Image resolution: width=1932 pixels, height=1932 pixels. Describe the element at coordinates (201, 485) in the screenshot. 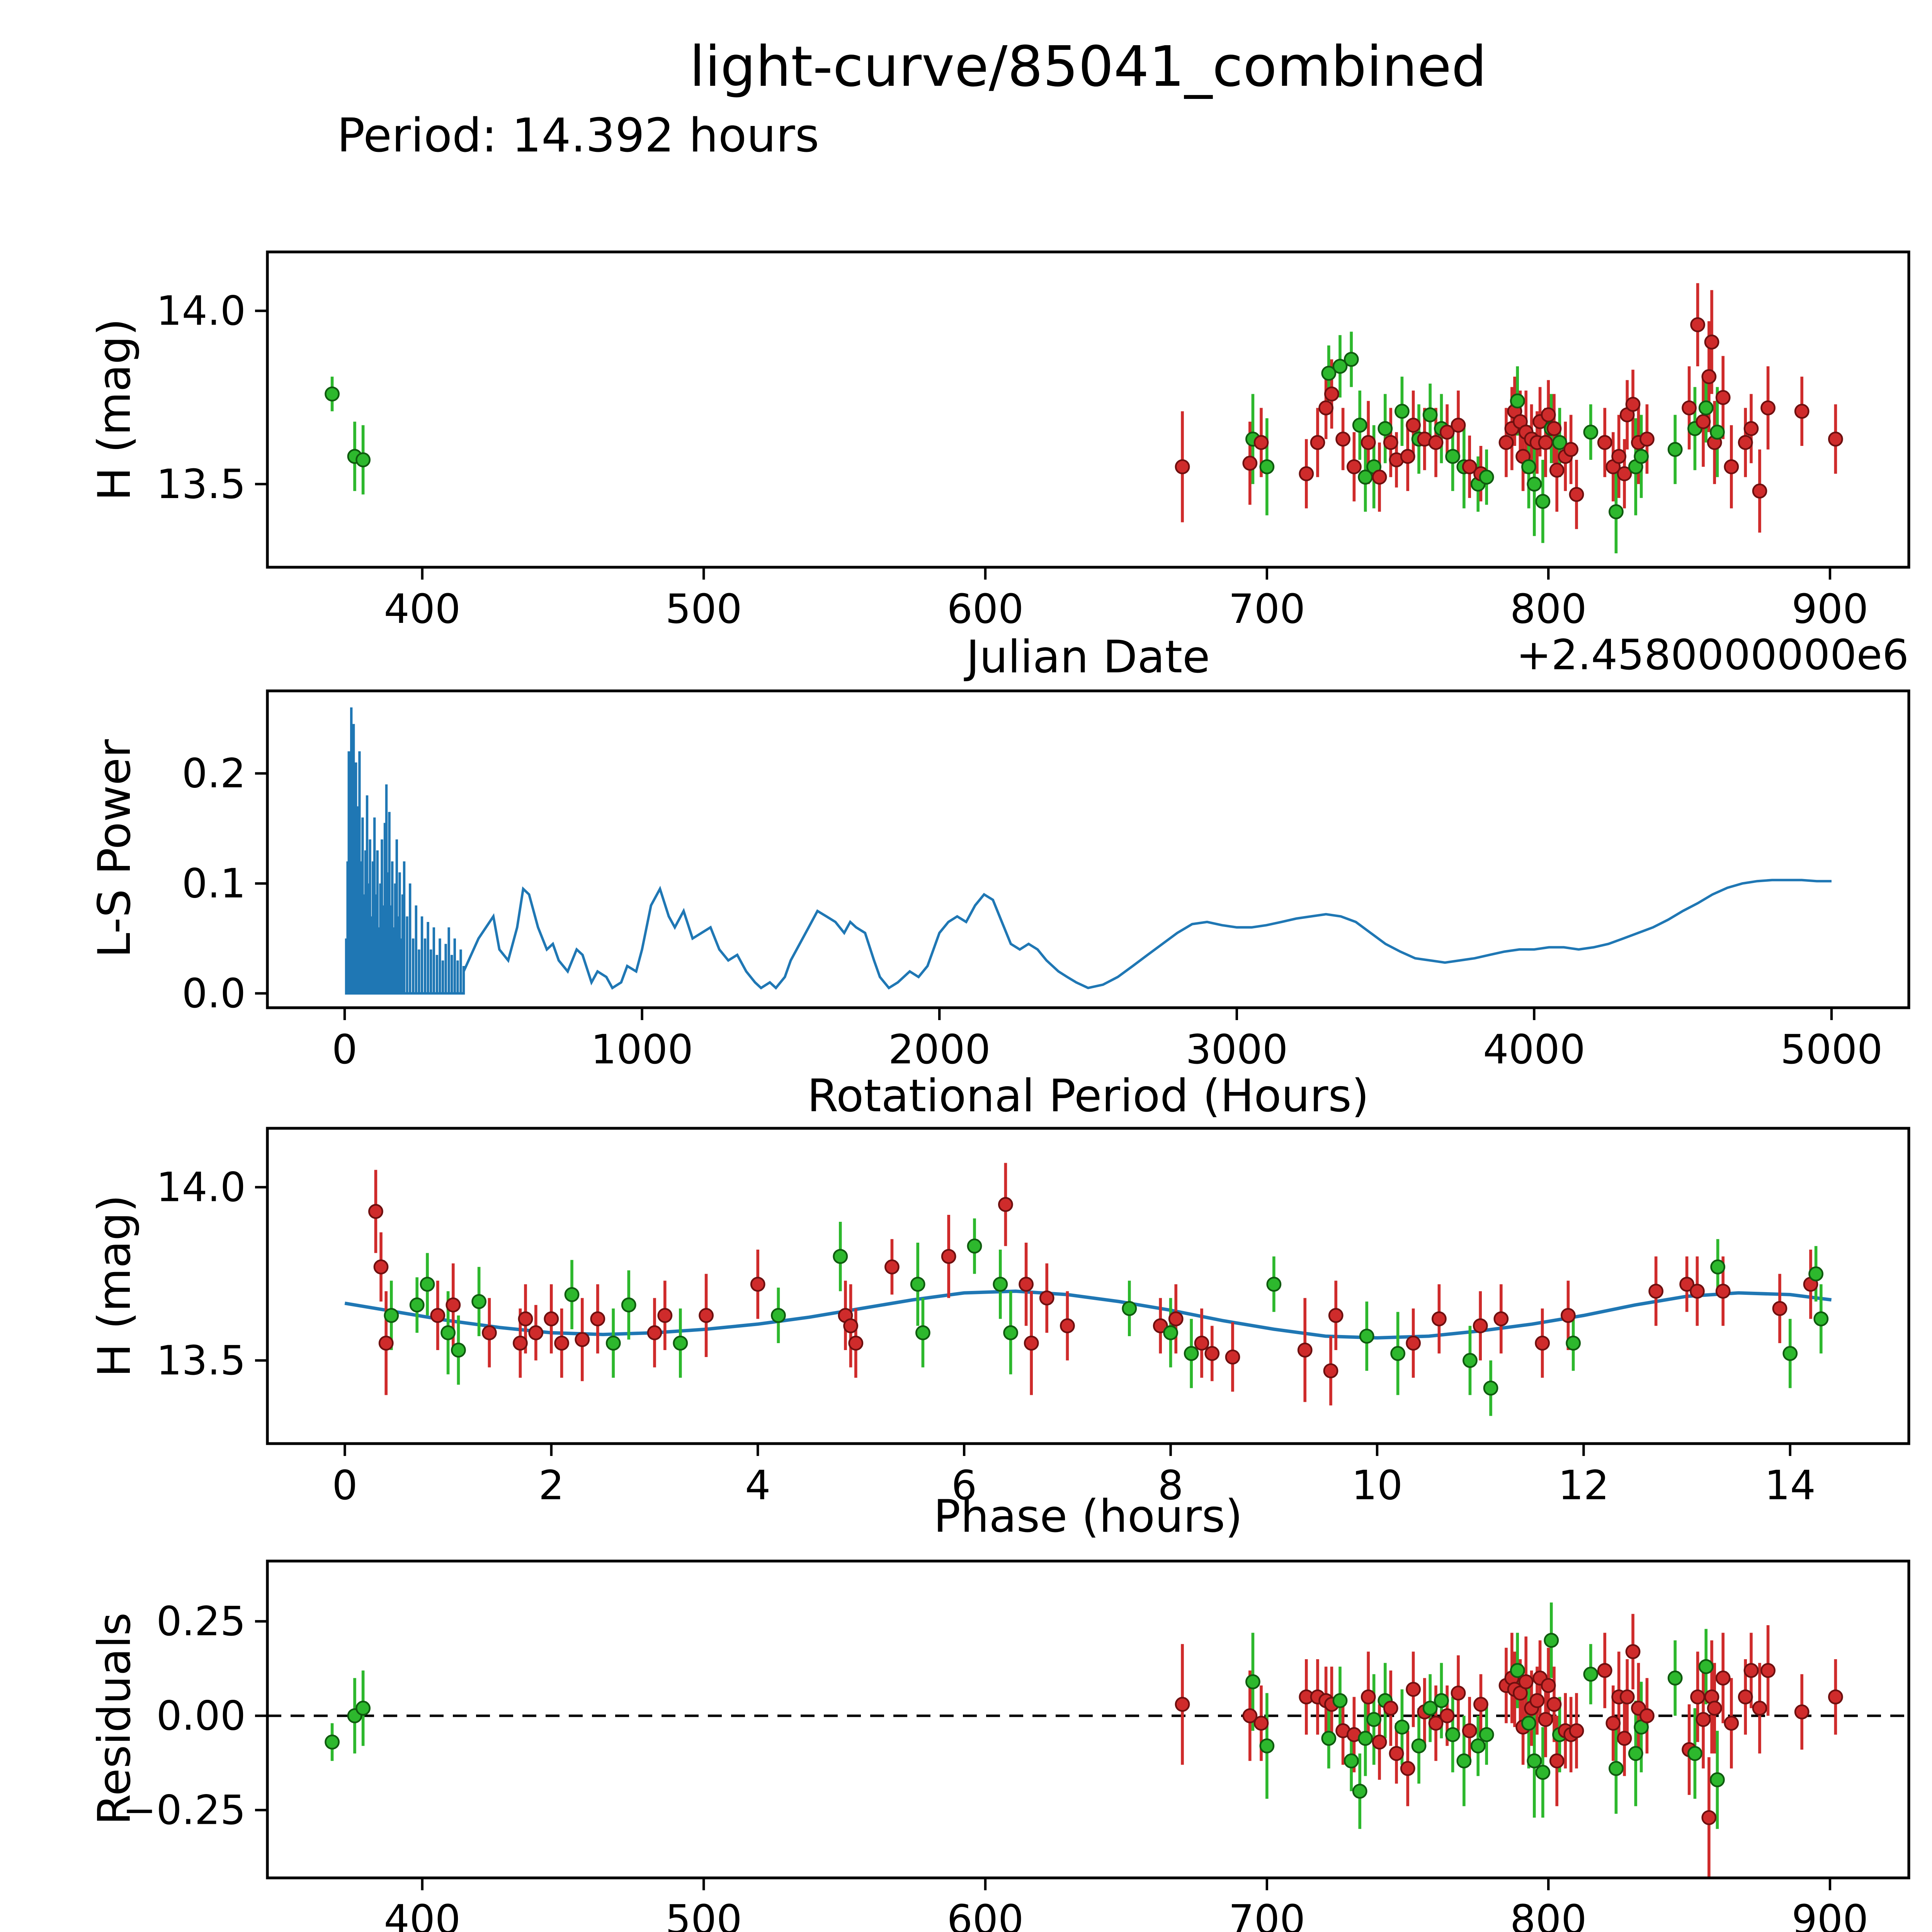

I see `y-tick-label: 13.5` at that location.